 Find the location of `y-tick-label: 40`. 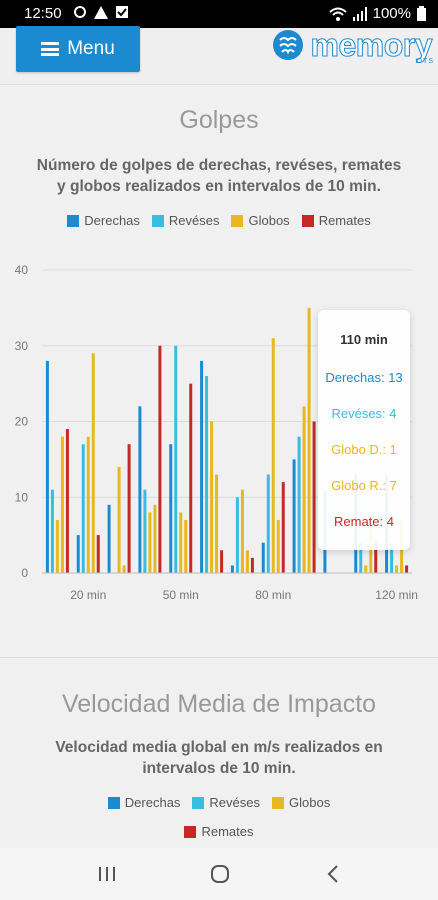

y-tick-label: 40 is located at coordinates (22, 270).